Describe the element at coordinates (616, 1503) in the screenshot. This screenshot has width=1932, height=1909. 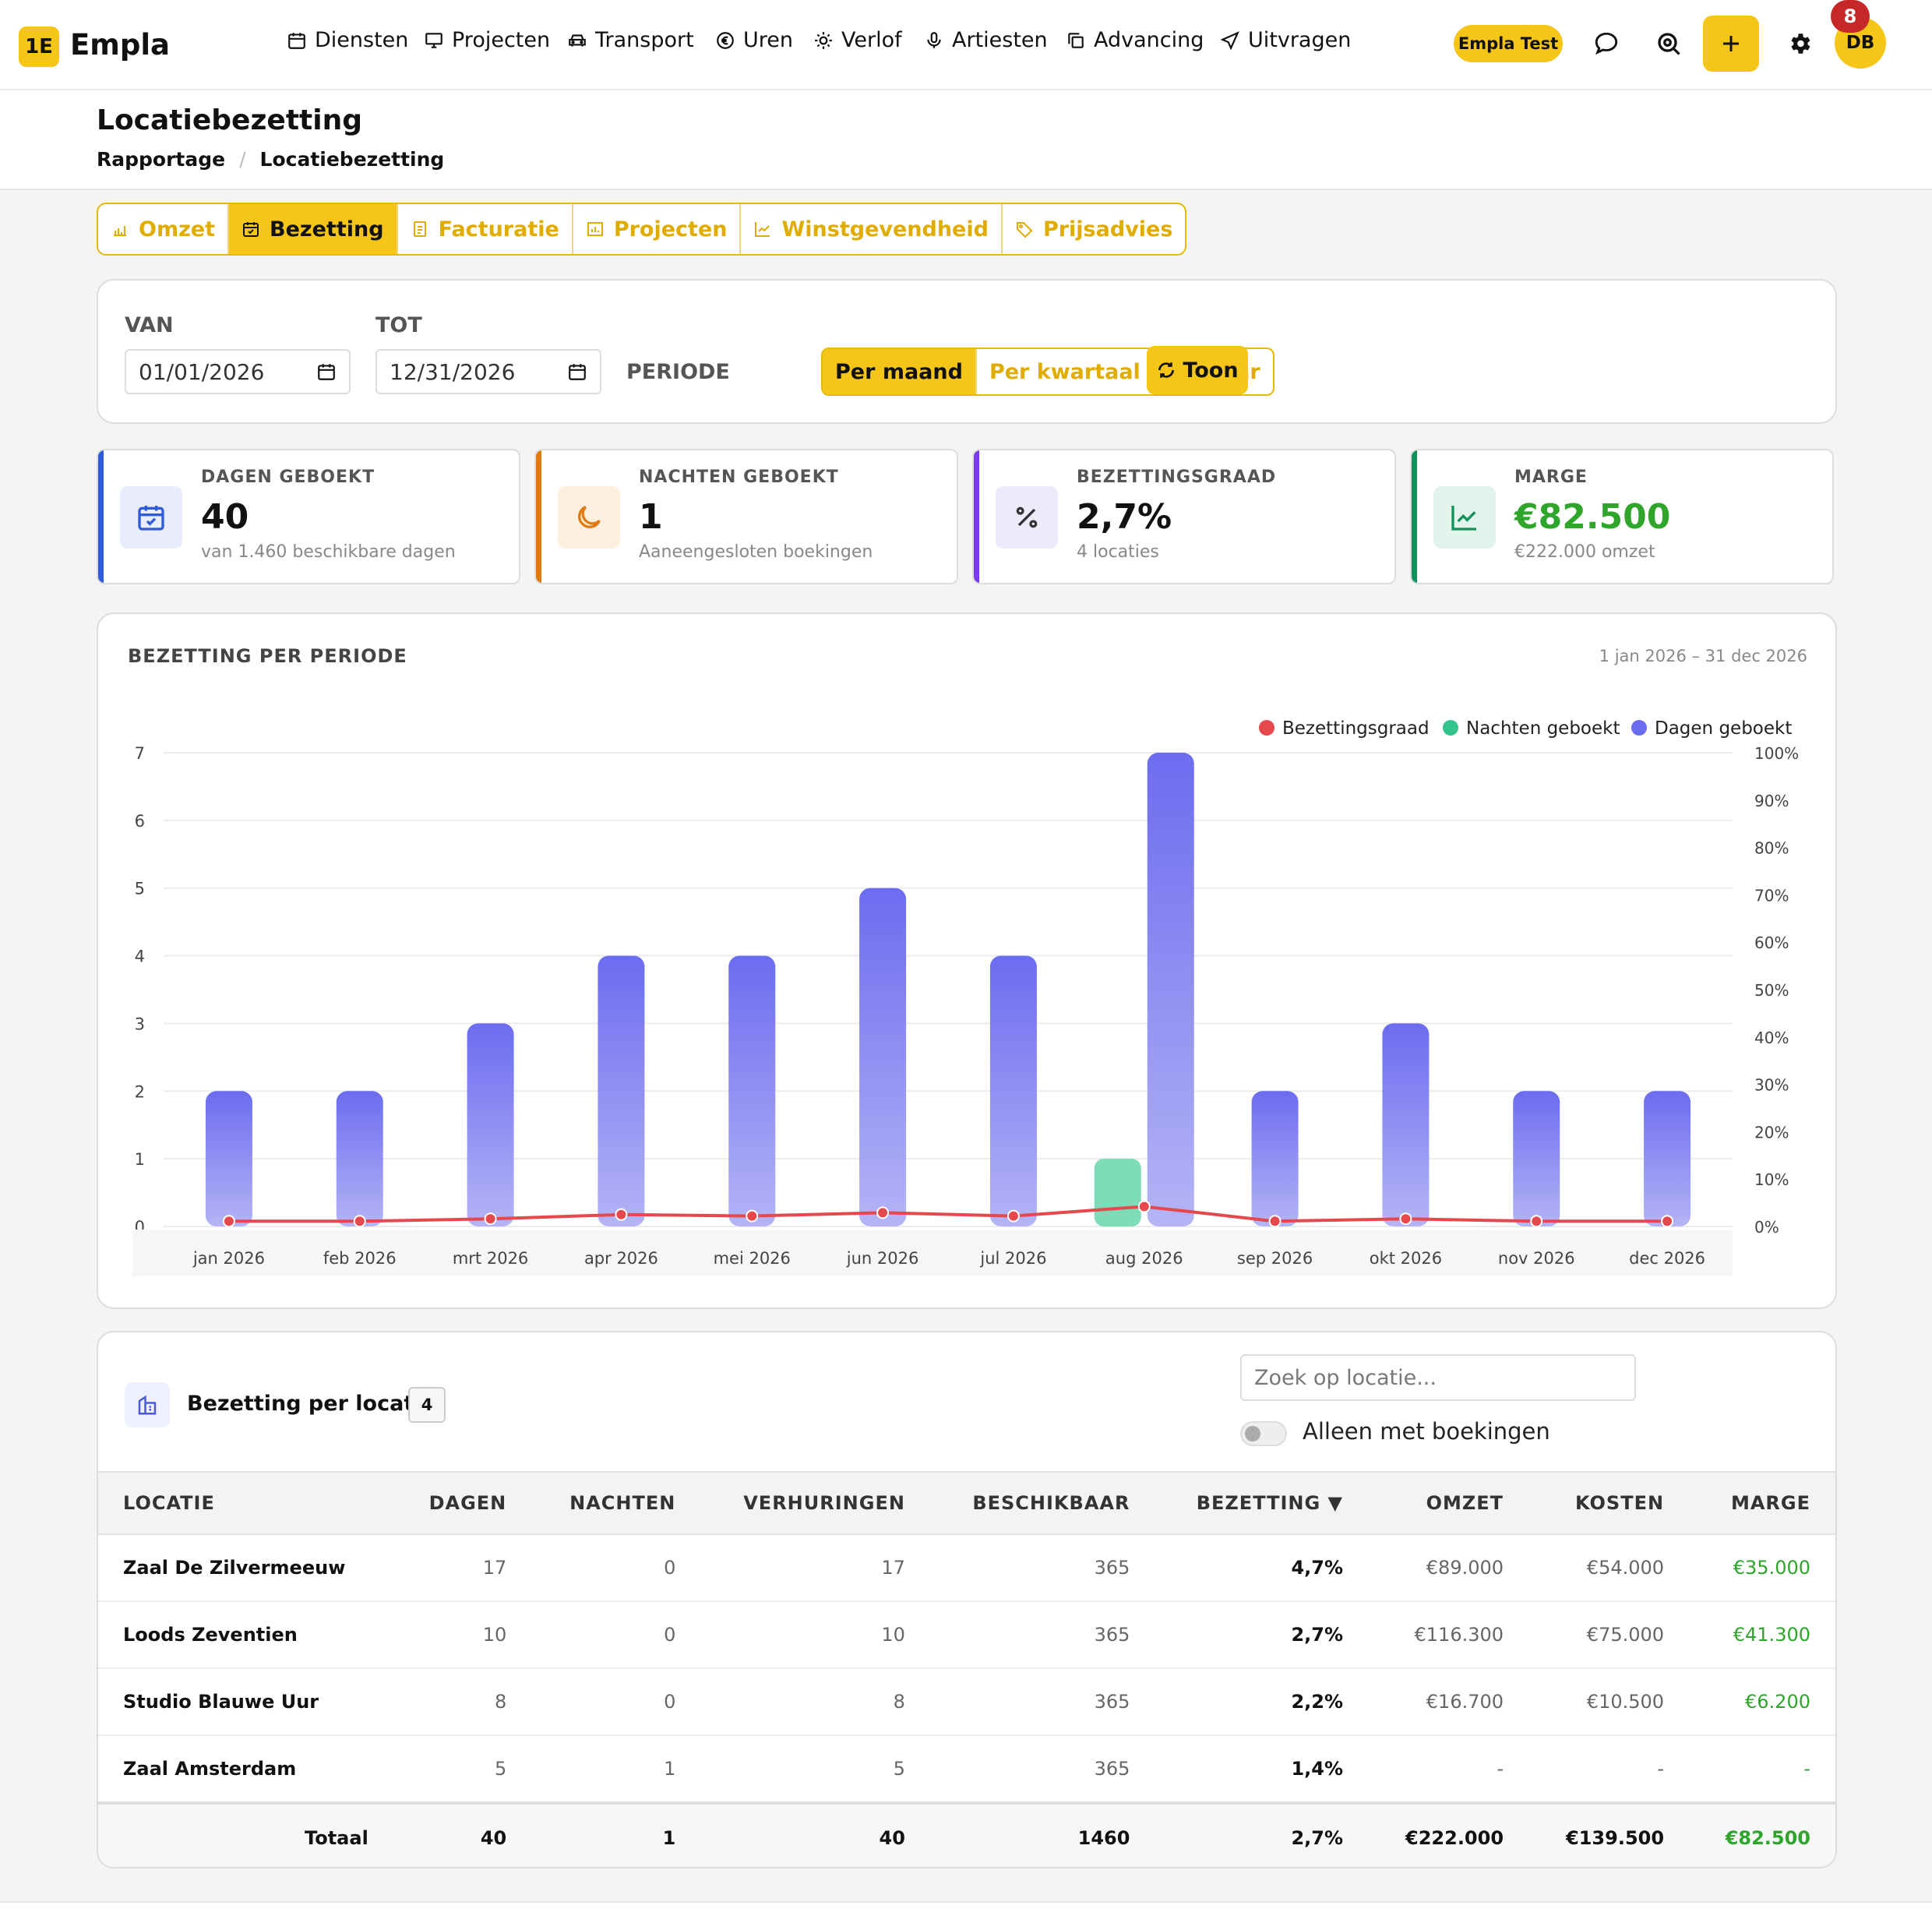
I see `col-header-nachten: NACHTEN` at that location.